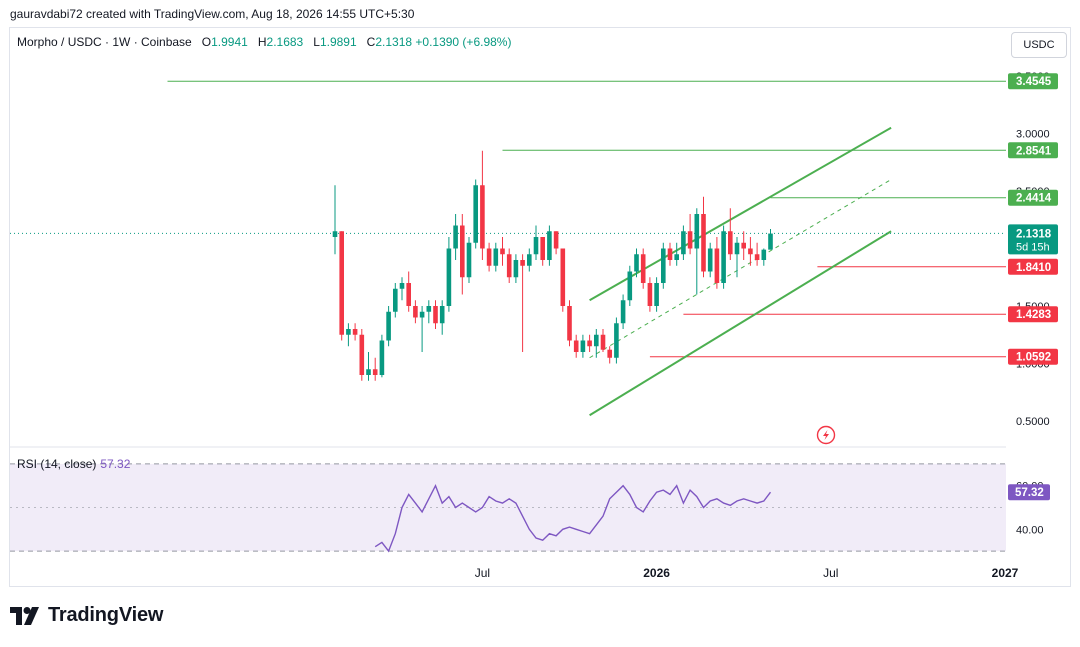 Image resolution: width=1080 pixels, height=647 pixels. I want to click on channel-upper-line, so click(740, 214).